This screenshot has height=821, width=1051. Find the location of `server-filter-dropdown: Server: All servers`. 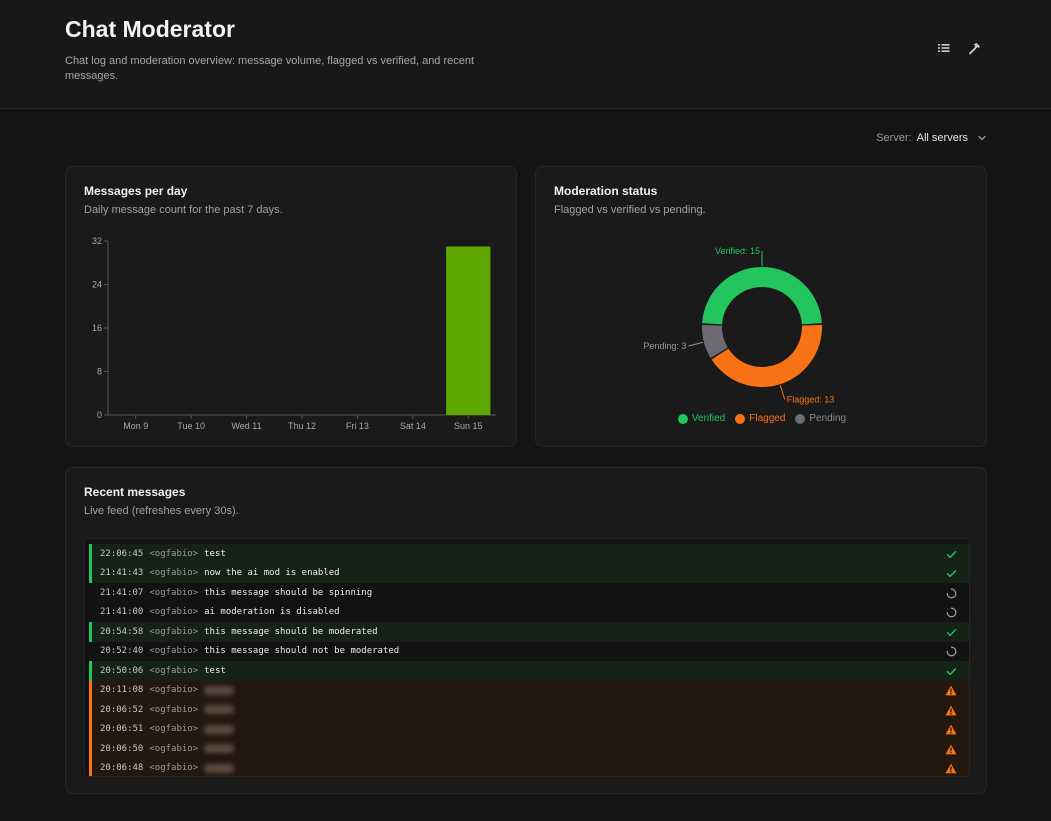

server-filter-dropdown: Server: All servers is located at coordinates (931, 138).